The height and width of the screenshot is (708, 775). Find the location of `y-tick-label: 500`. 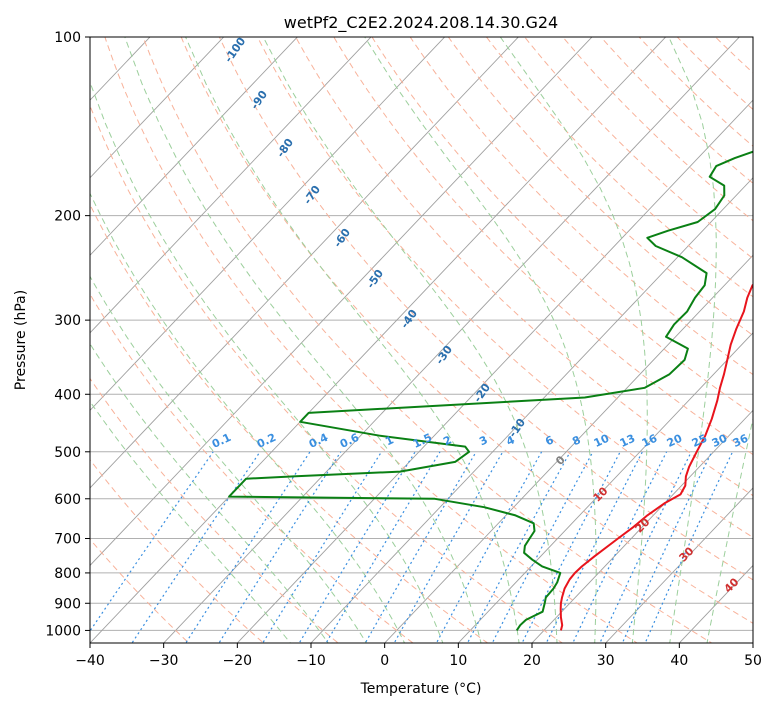

y-tick-label: 500 is located at coordinates (67, 453).